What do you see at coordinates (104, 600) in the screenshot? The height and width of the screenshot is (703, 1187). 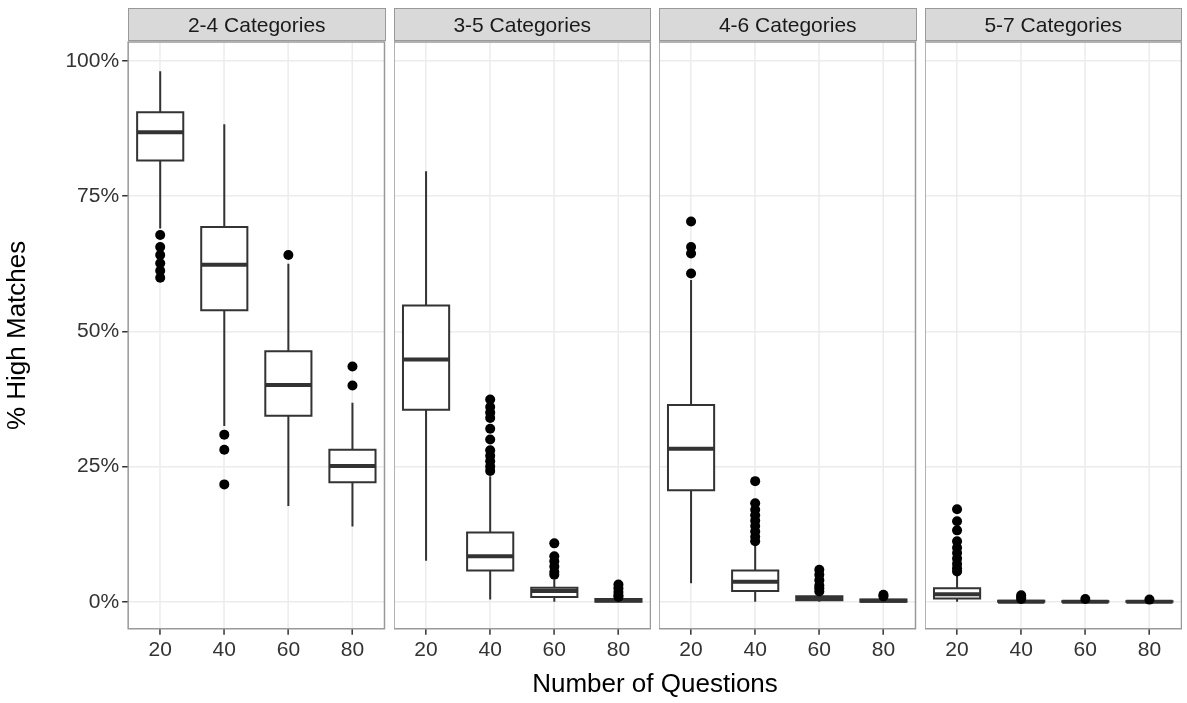 I see `y-tick-label: 0%` at bounding box center [104, 600].